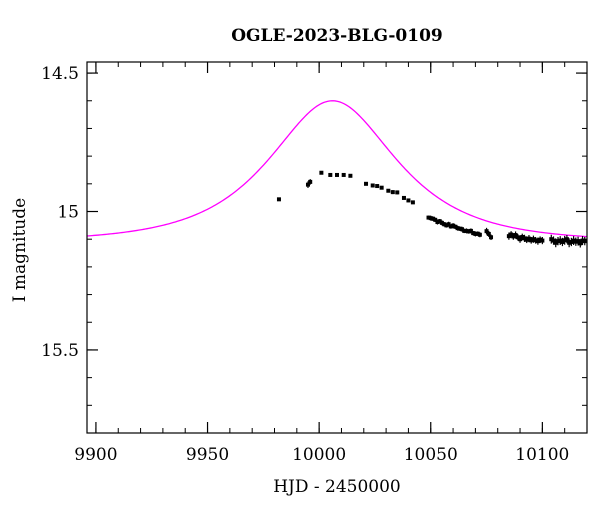 This screenshot has height=512, width=600. I want to click on x-axis-label: HJD - 2450000, so click(337, 487).